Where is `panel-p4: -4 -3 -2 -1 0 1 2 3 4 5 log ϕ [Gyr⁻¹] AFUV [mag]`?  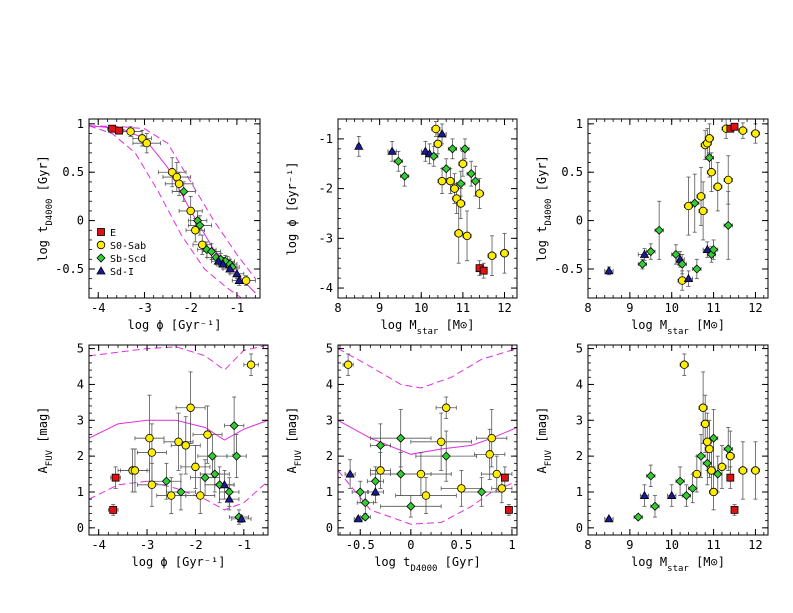
panel-p4: -4 -3 -2 -1 0 1 2 3 4 5 log ϕ [Gyr⁻¹] AFUV [mag] is located at coordinates (152, 455).